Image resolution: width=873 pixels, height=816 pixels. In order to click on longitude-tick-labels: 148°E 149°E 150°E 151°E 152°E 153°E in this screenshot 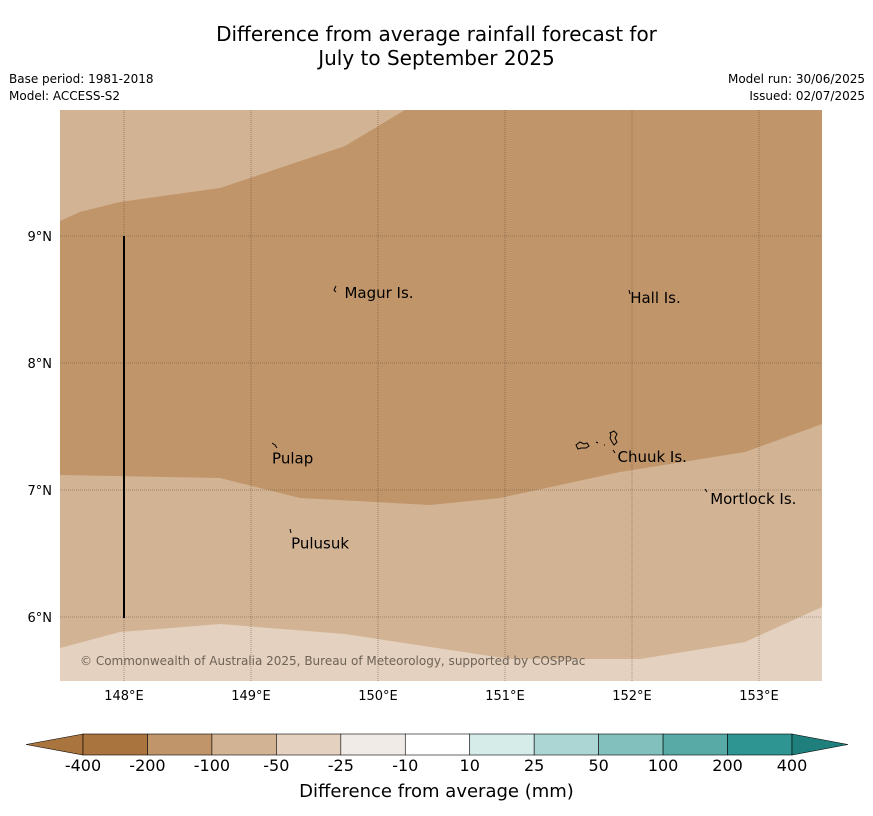, I will do `click(441, 696)`.